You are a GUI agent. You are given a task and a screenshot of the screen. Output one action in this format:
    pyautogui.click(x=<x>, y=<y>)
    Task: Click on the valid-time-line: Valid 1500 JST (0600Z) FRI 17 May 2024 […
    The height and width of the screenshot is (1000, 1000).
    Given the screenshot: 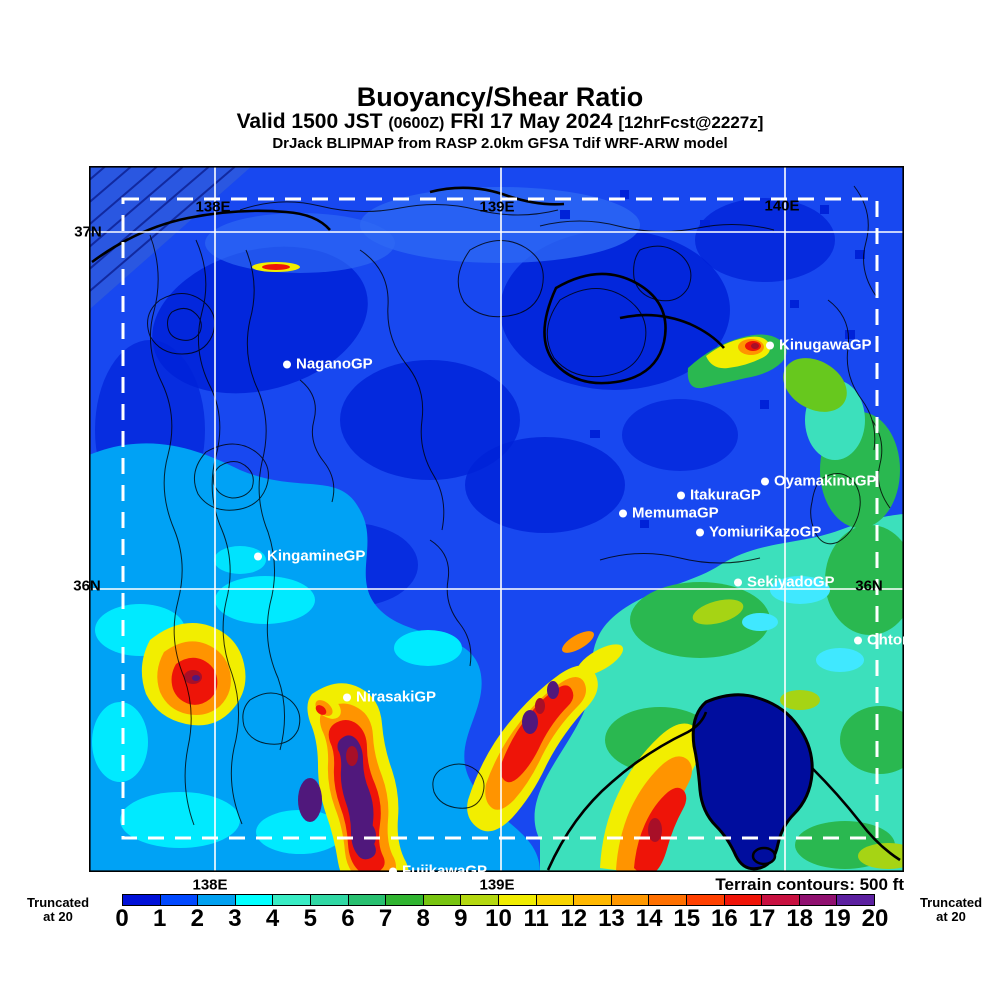 What is the action you would take?
    pyautogui.click(x=500, y=123)
    